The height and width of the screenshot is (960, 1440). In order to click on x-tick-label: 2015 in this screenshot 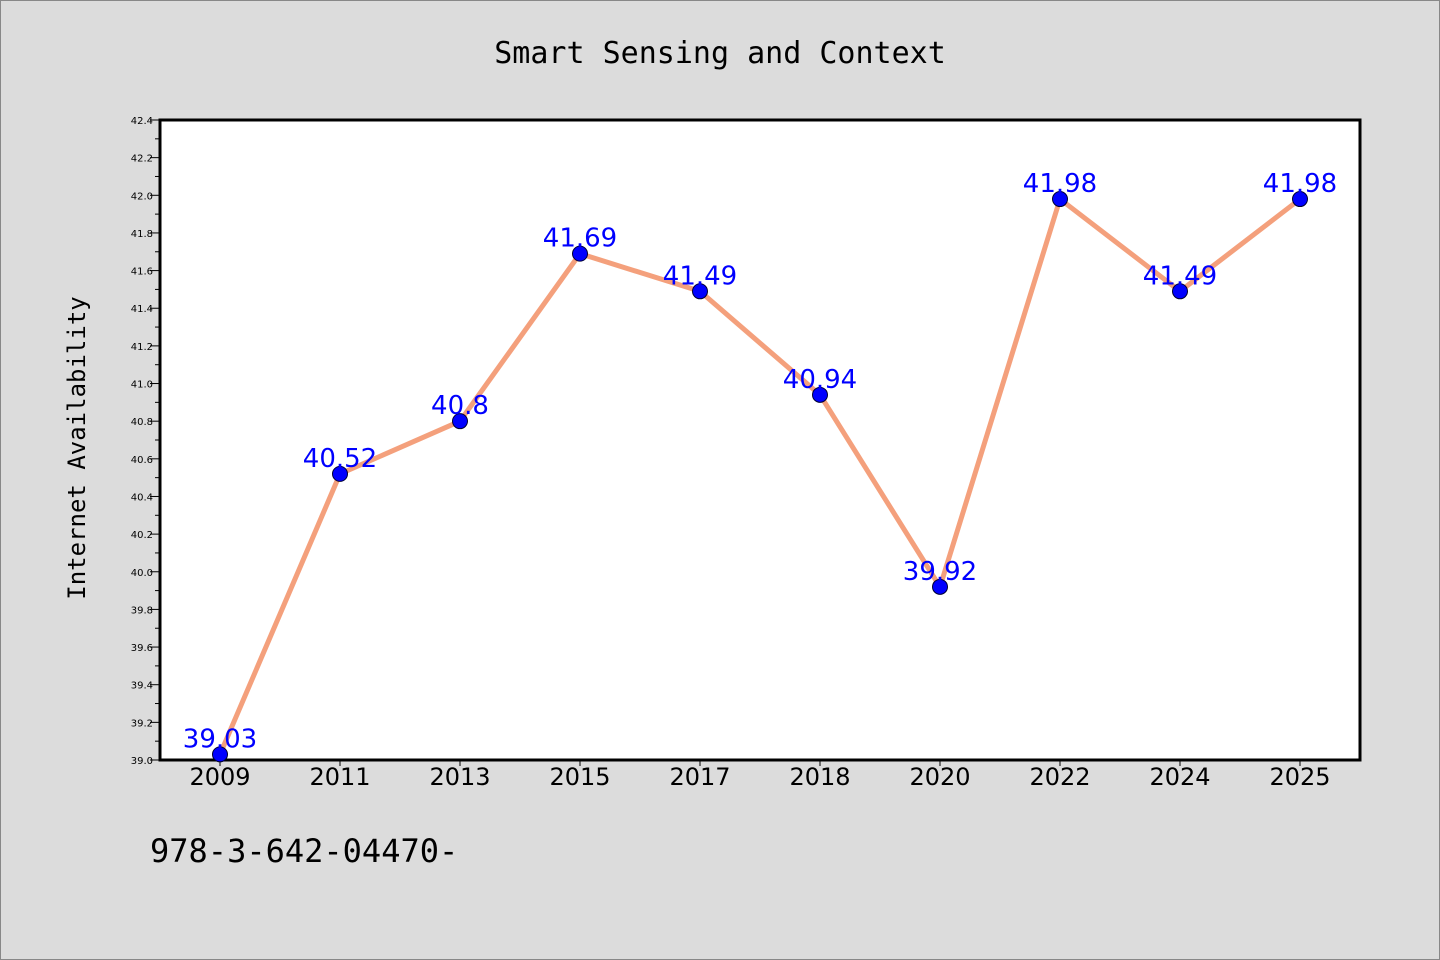, I will do `click(579, 777)`.